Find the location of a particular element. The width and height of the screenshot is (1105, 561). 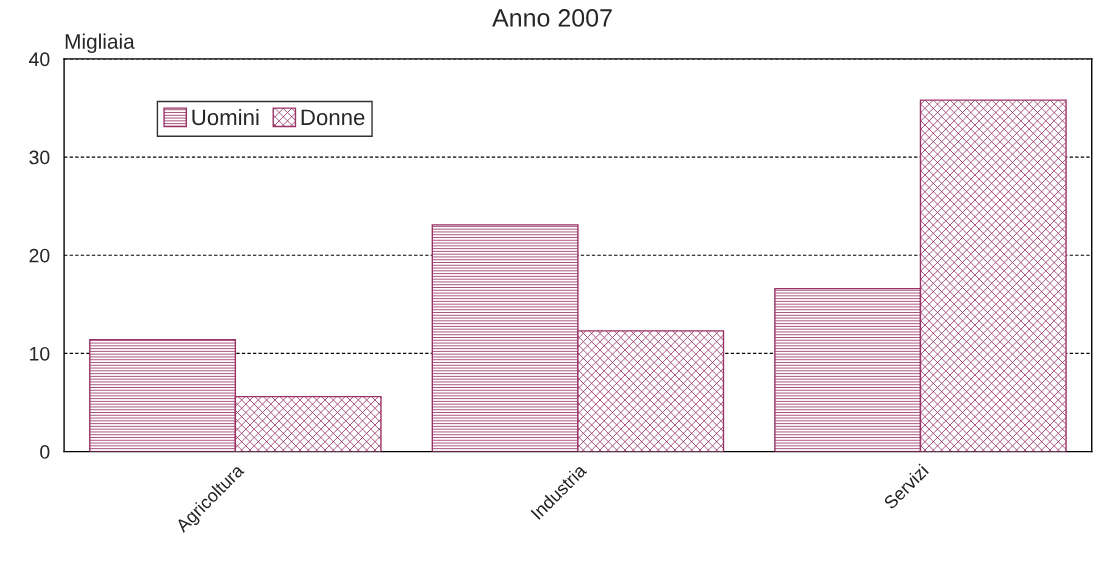

y-tick-label: 40 is located at coordinates (39, 59).